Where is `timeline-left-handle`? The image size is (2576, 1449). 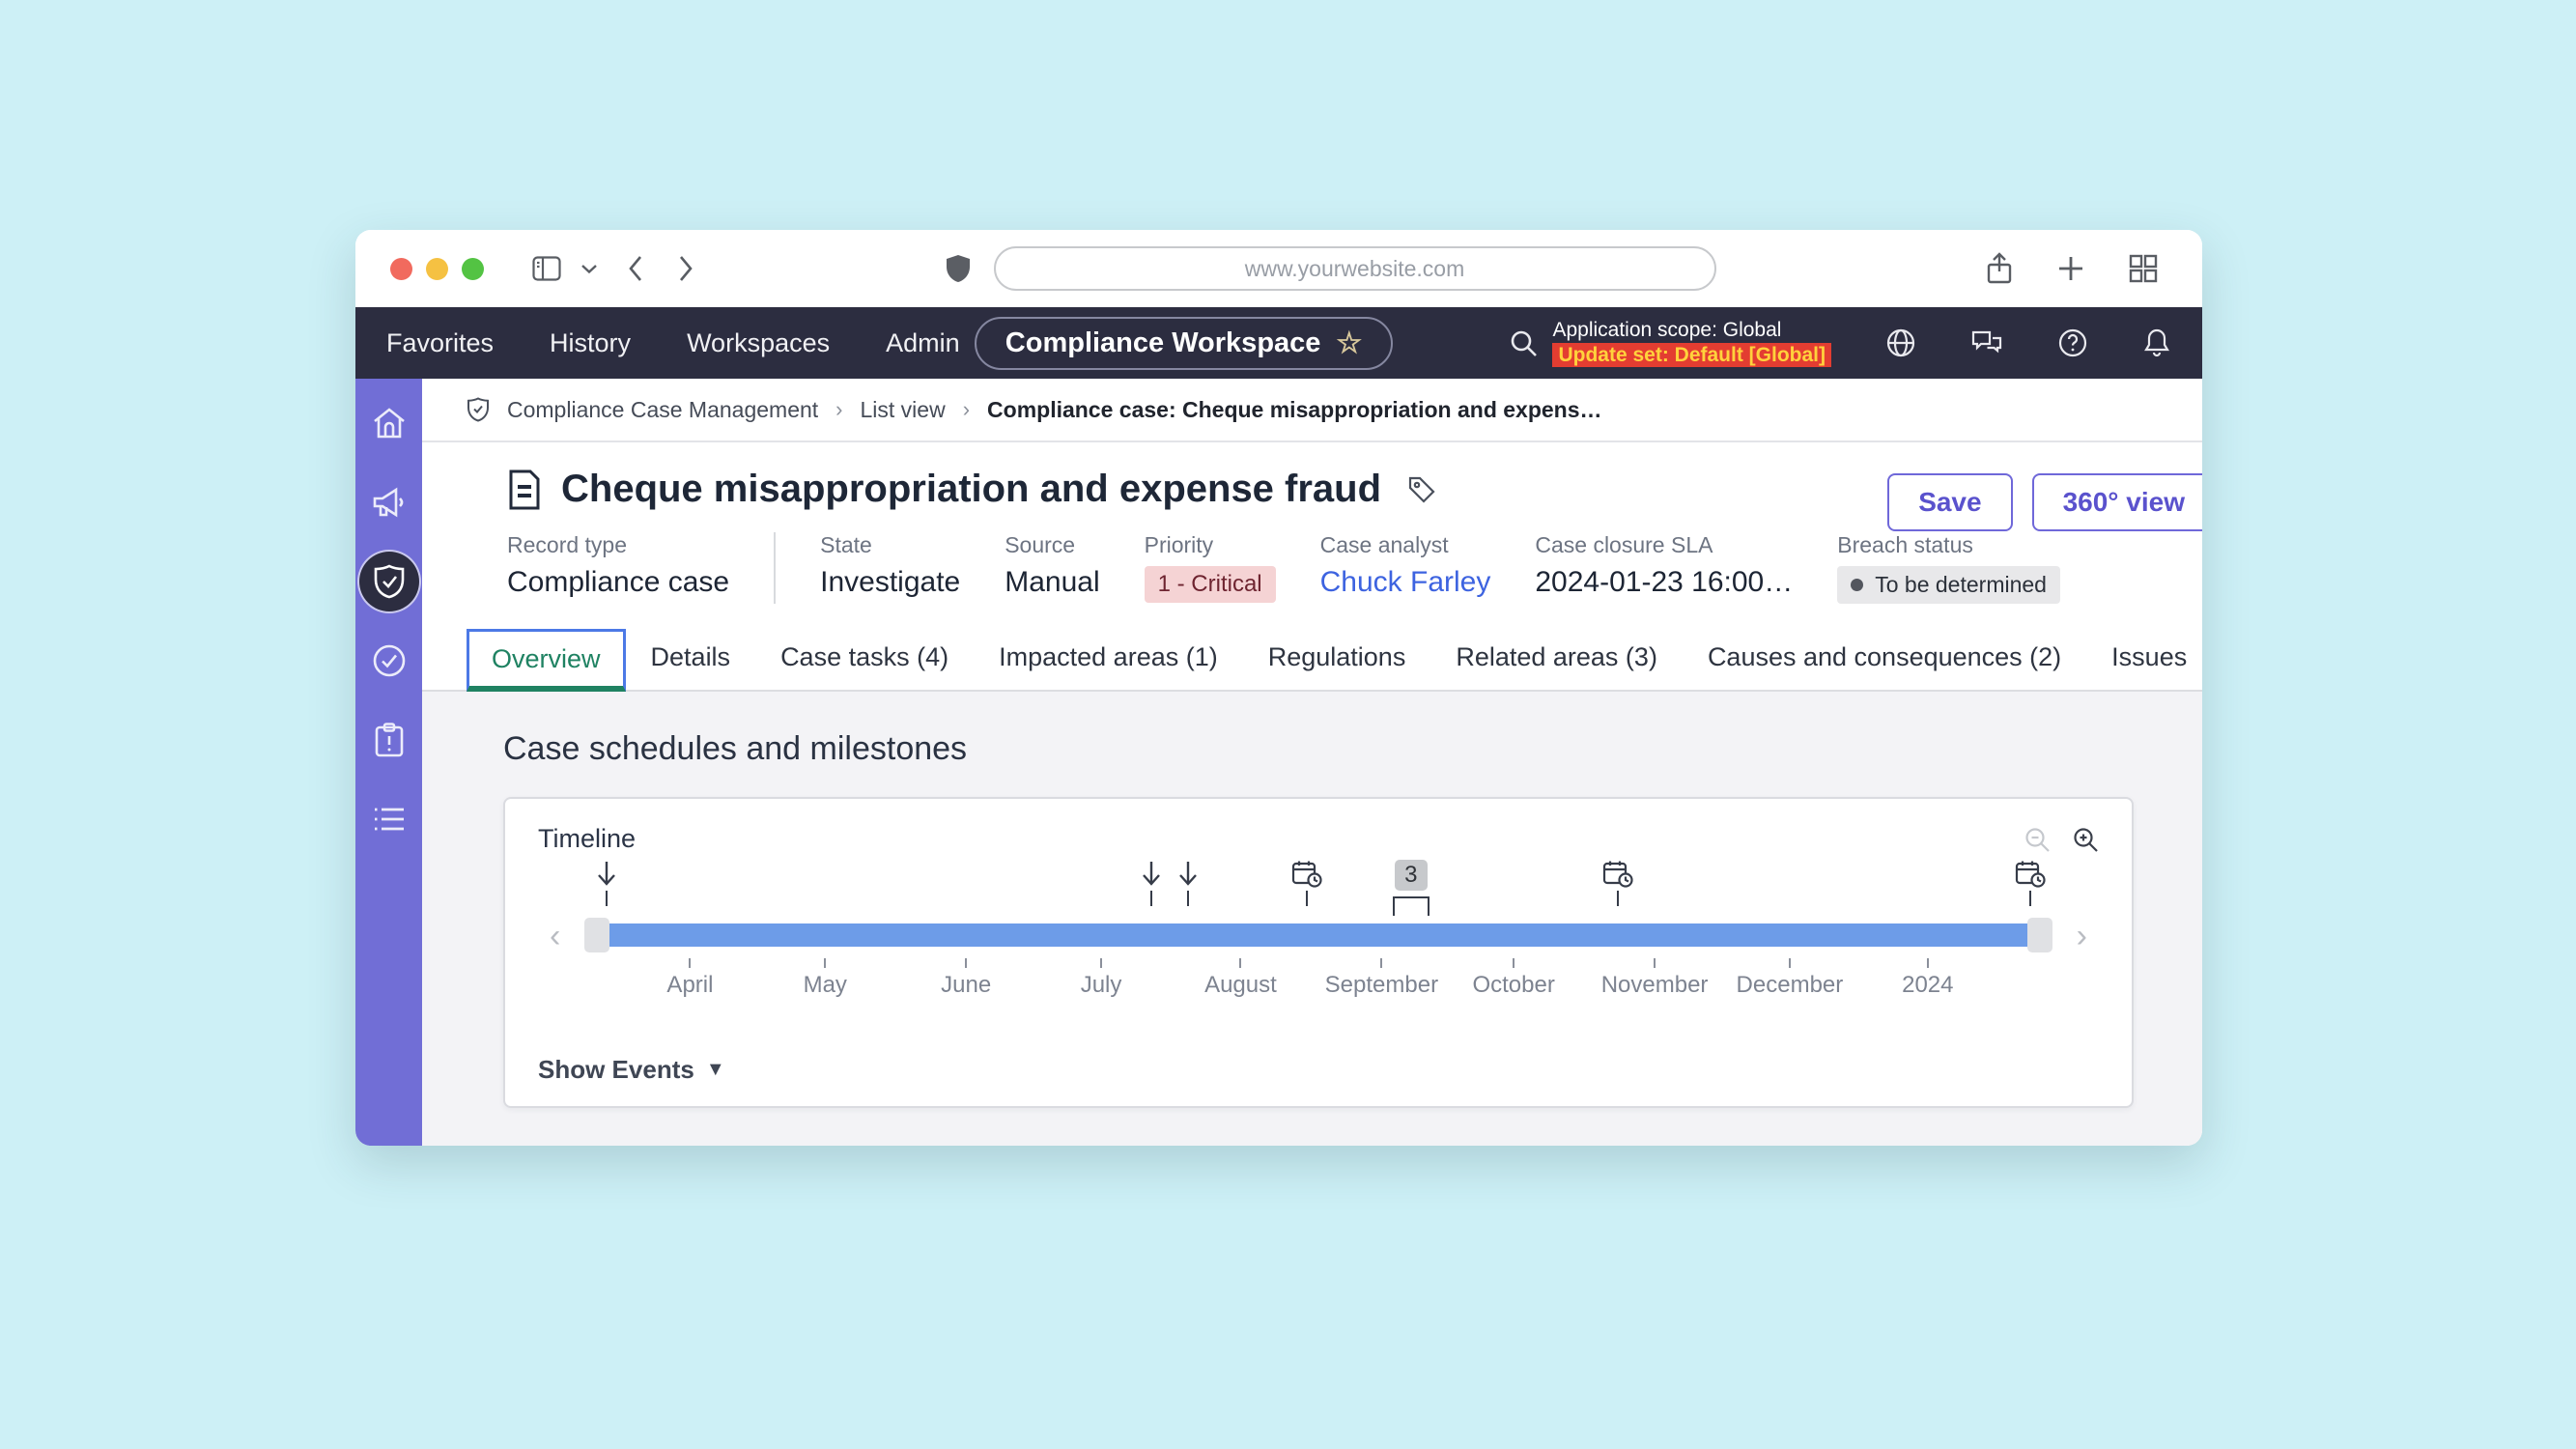 timeline-left-handle is located at coordinates (596, 935).